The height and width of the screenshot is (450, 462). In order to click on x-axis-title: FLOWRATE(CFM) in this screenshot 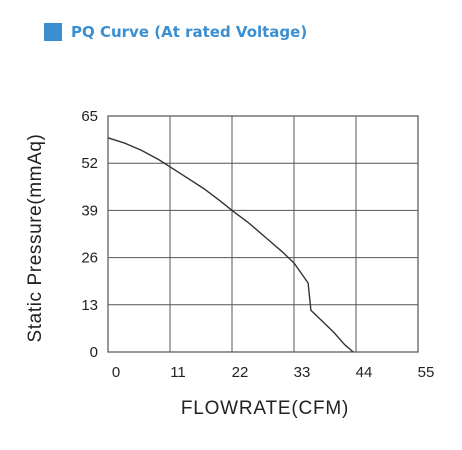, I will do `click(265, 408)`.